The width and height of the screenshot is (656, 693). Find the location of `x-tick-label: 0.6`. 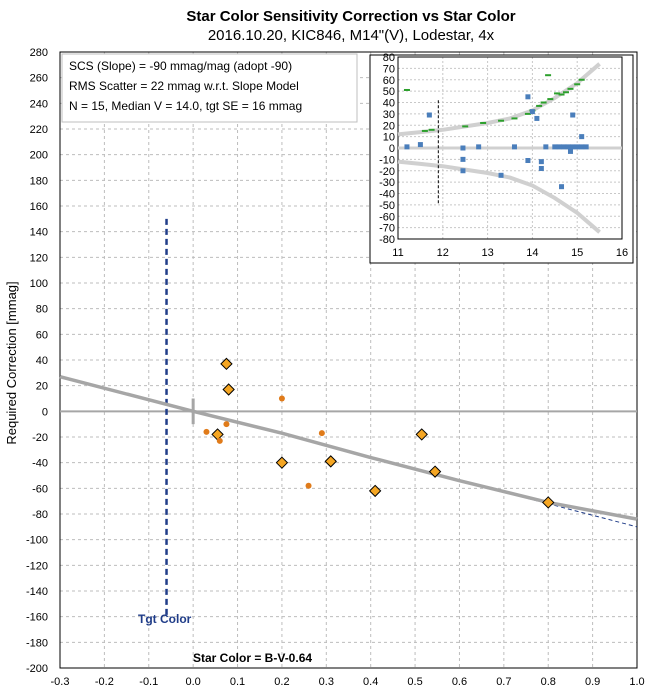

x-tick-label: 0.6 is located at coordinates (459, 682).